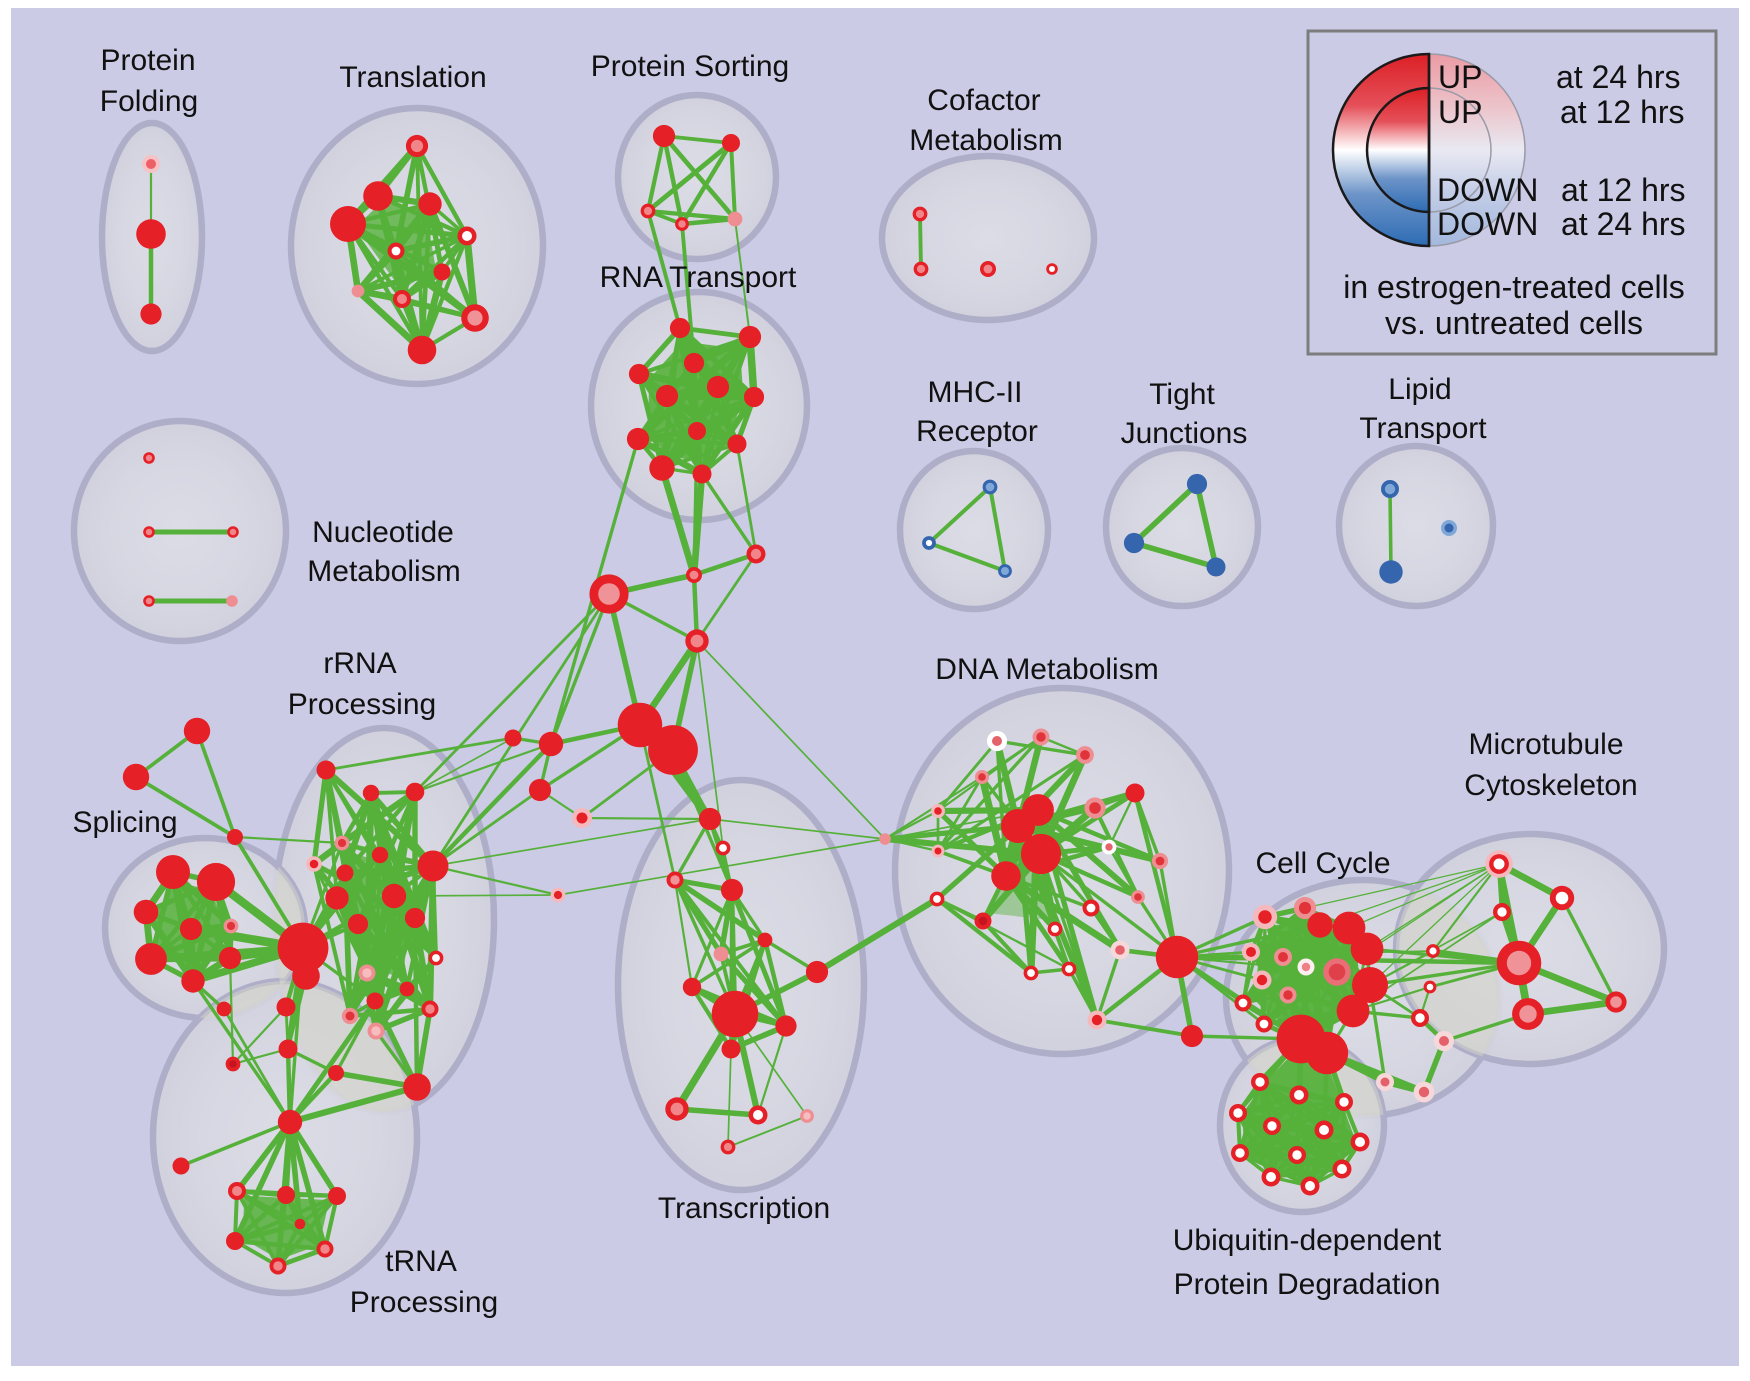 The width and height of the screenshot is (1750, 1381). Describe the element at coordinates (698, 277) in the screenshot. I see `svg-text: RNA Transport` at that location.